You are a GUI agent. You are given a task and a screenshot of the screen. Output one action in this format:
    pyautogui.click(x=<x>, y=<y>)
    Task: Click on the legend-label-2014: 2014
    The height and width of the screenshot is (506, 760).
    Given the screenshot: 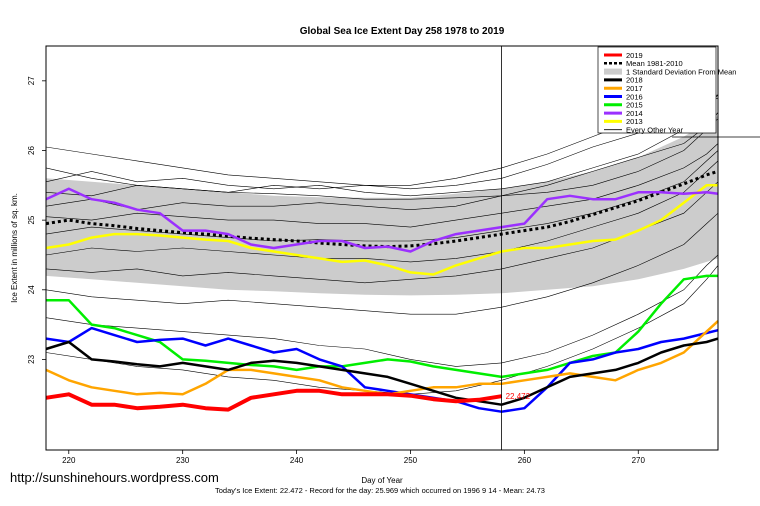 What is the action you would take?
    pyautogui.click(x=634, y=113)
    